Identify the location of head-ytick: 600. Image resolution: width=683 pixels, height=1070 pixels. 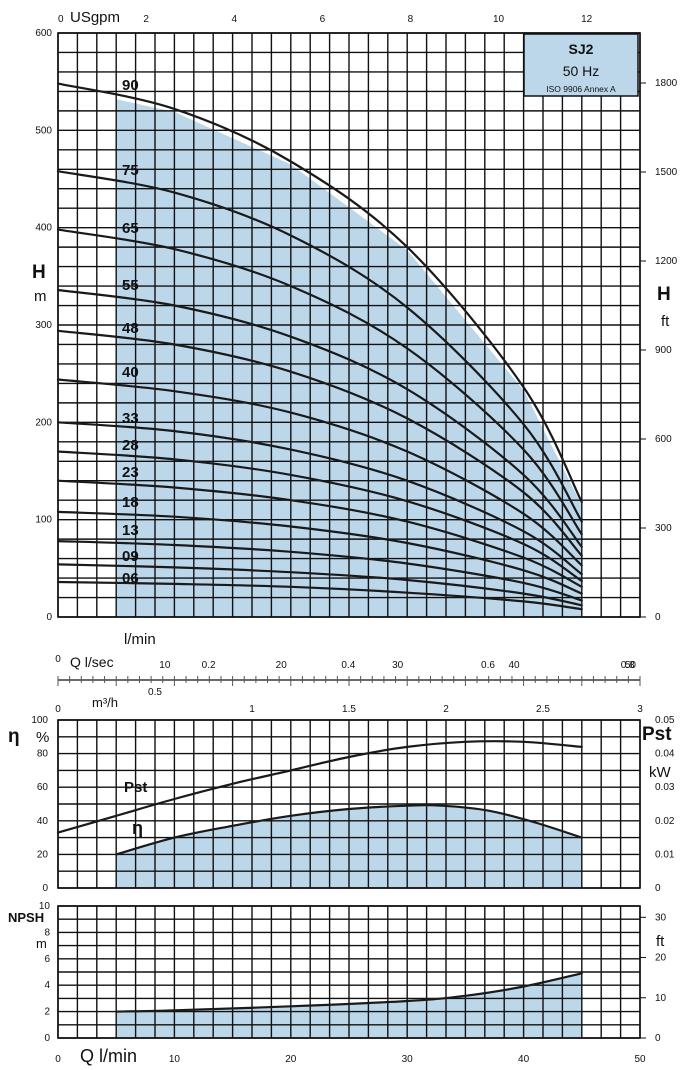
(43, 33).